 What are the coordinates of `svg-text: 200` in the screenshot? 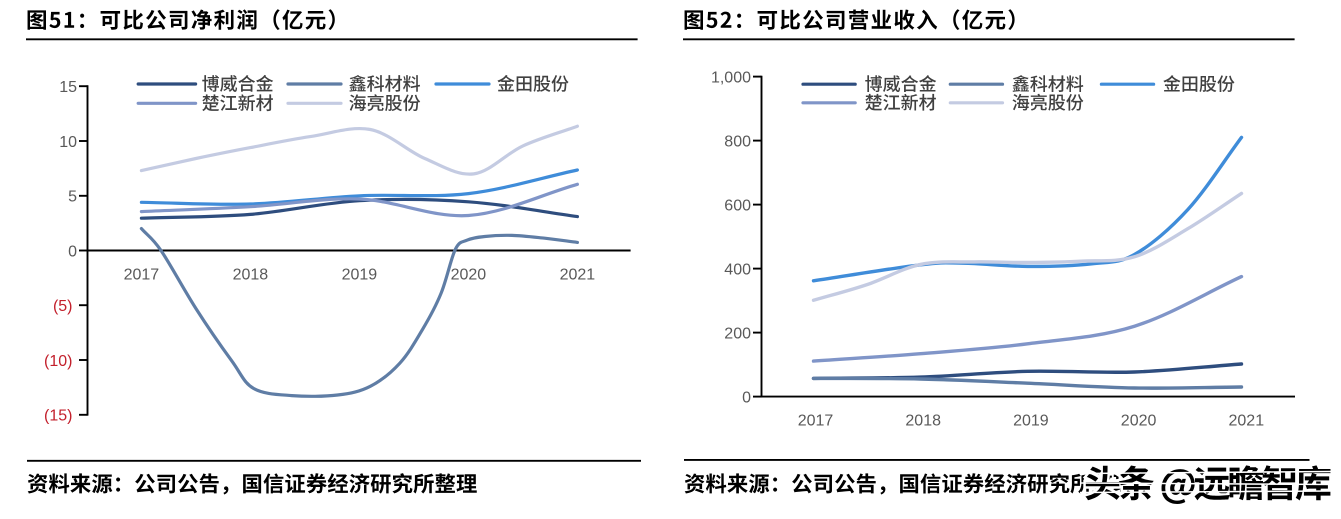 It's located at (737, 333).